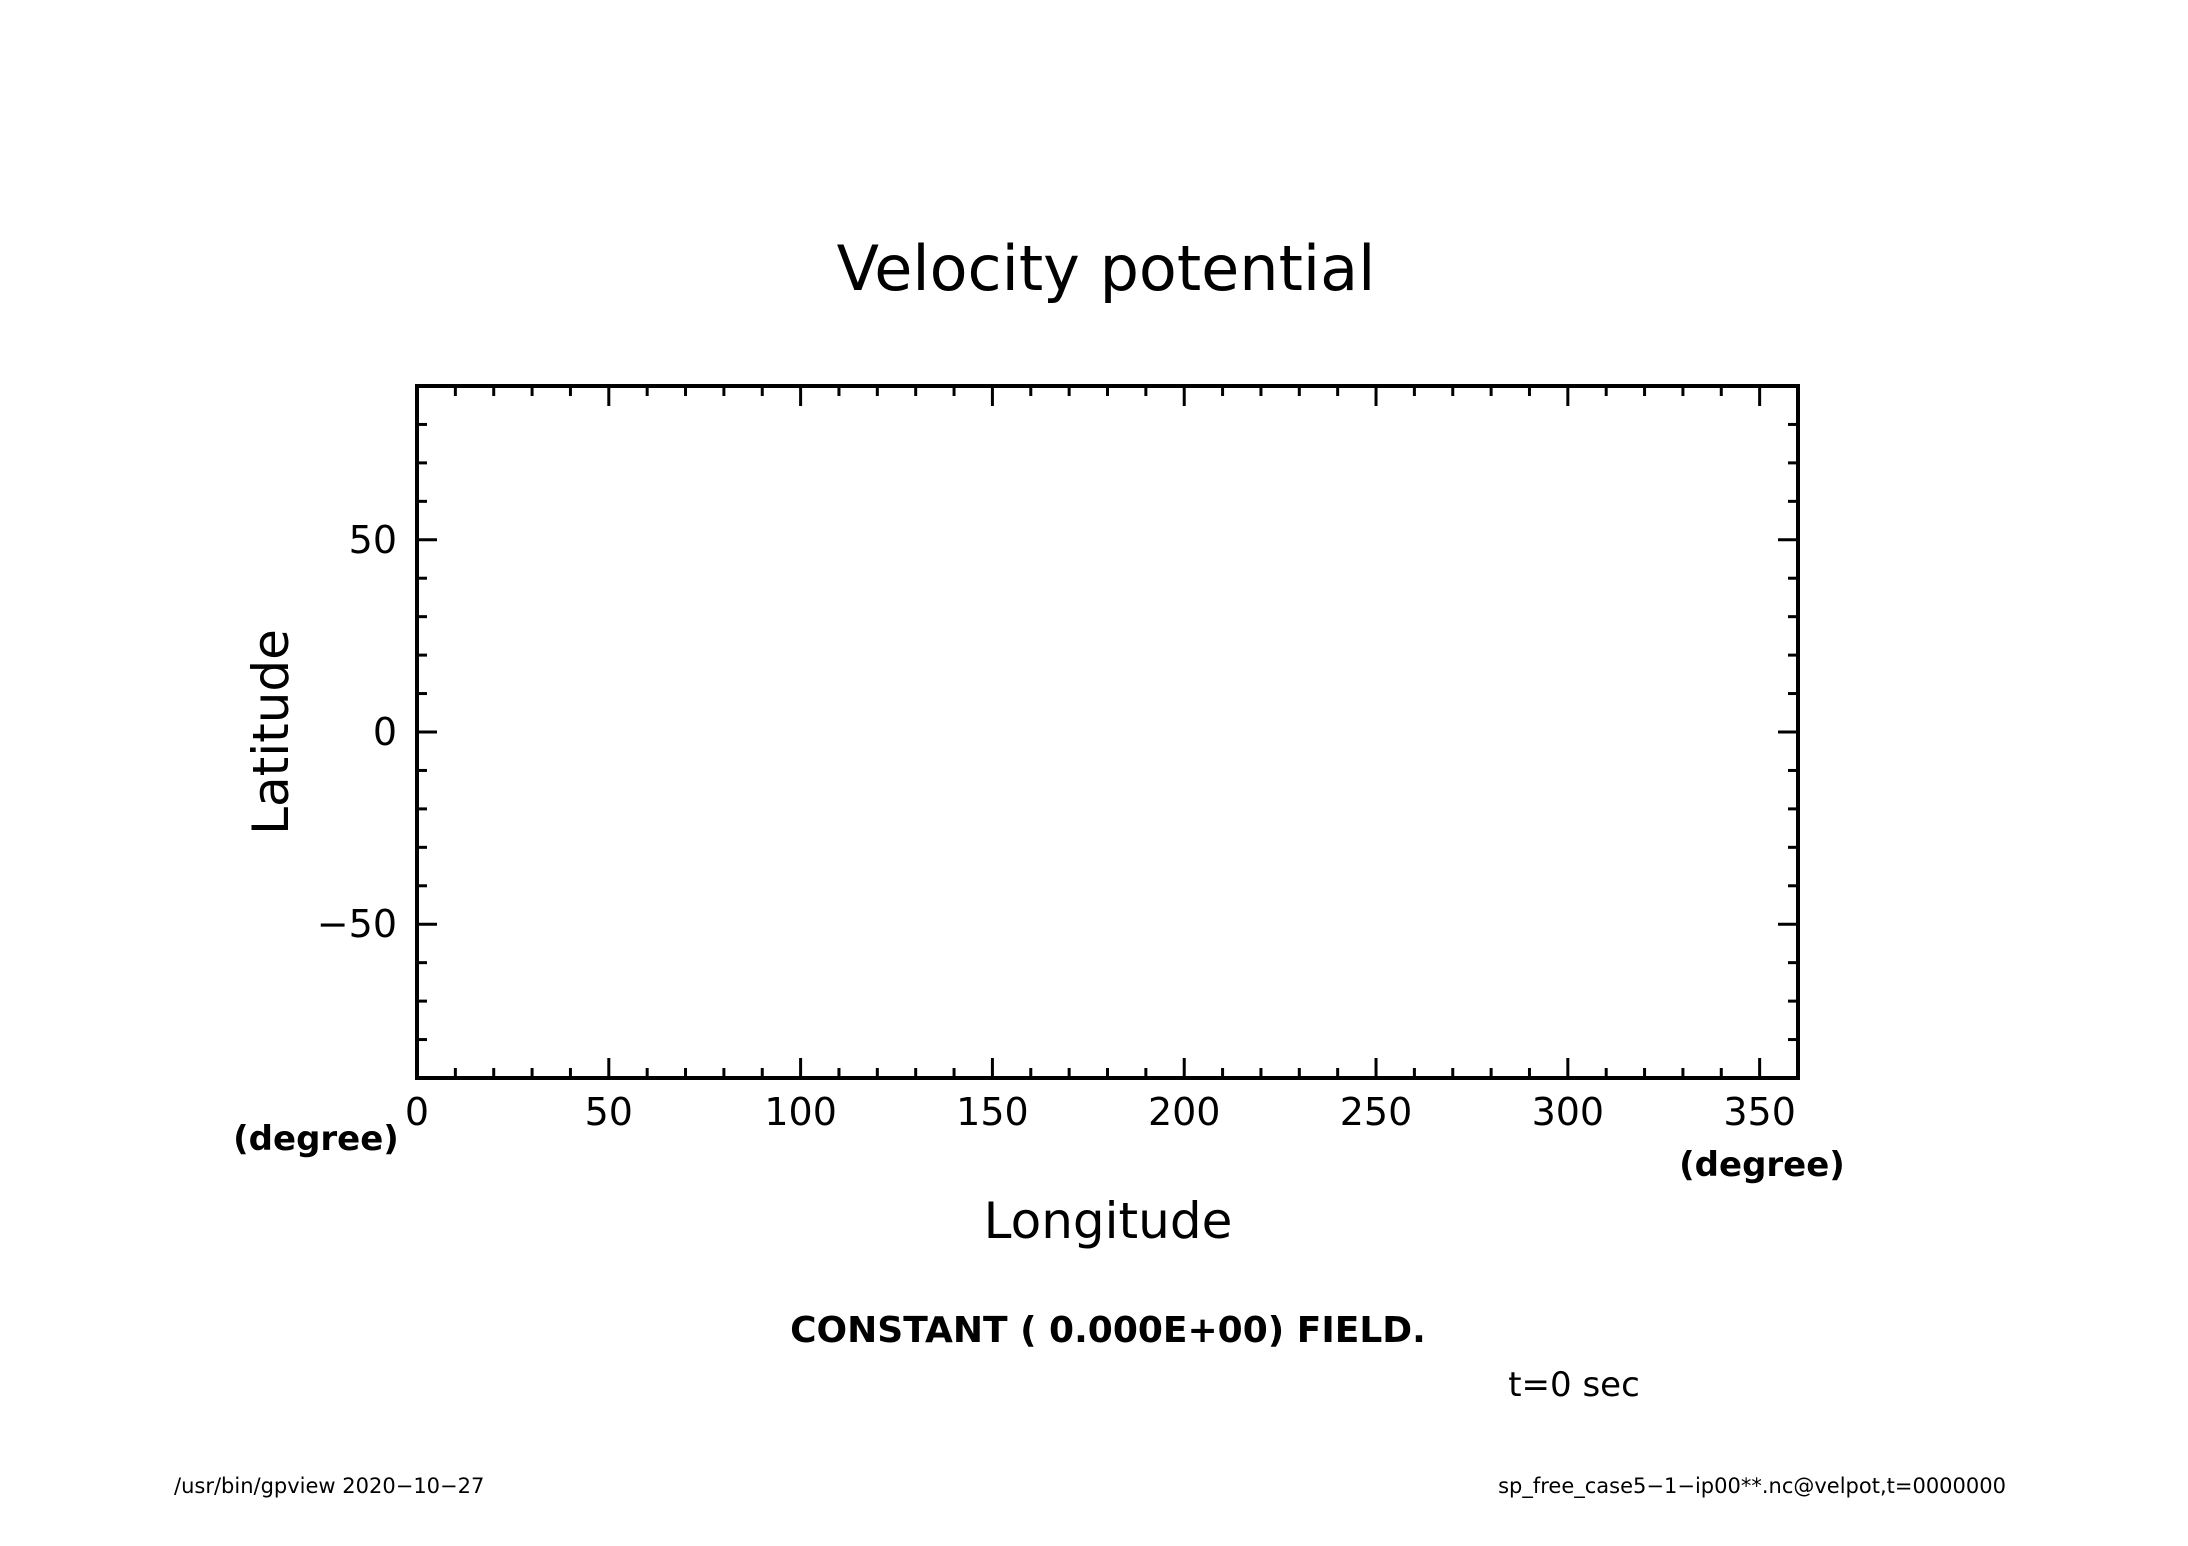 Image resolution: width=2188 pixels, height=1546 pixels. What do you see at coordinates (329, 1486) in the screenshot?
I see `footer-left: /usr/bin/gpview 2020−10−27` at bounding box center [329, 1486].